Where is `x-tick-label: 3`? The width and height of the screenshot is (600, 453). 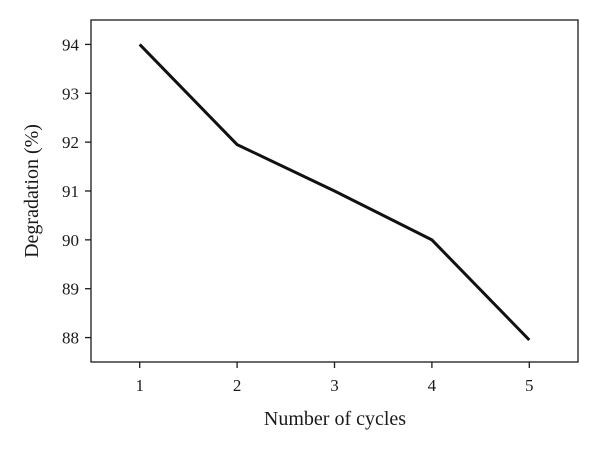 x-tick-label: 3 is located at coordinates (334, 385).